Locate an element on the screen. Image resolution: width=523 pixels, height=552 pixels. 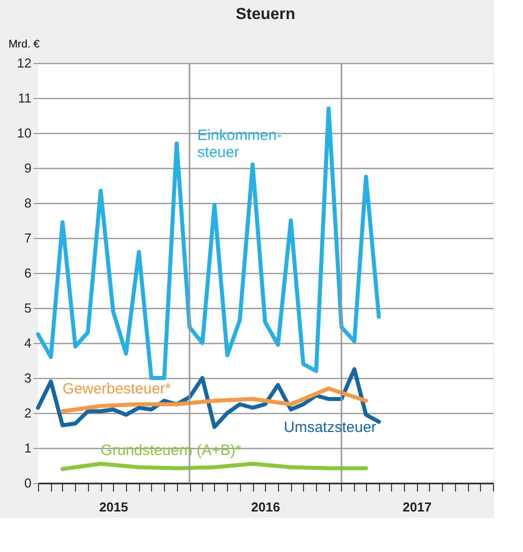
y-tick-label: 5 is located at coordinates (28, 308).